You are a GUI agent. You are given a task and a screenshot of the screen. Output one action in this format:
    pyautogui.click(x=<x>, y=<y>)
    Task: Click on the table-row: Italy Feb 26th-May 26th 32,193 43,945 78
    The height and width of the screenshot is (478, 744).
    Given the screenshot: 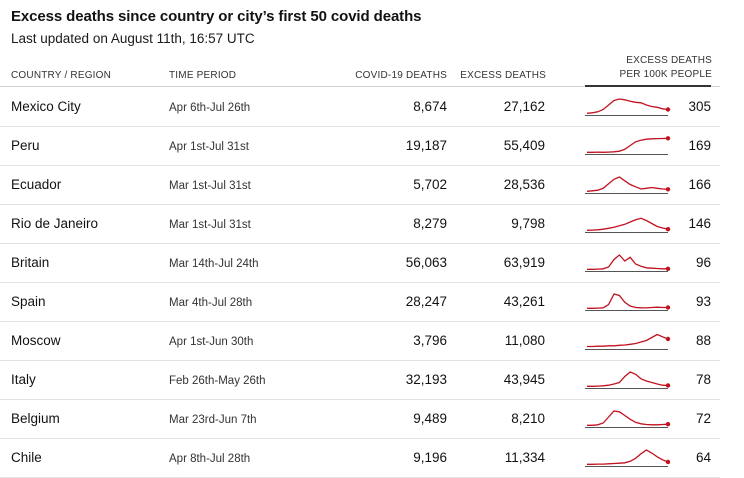 What is the action you would take?
    pyautogui.click(x=360, y=380)
    